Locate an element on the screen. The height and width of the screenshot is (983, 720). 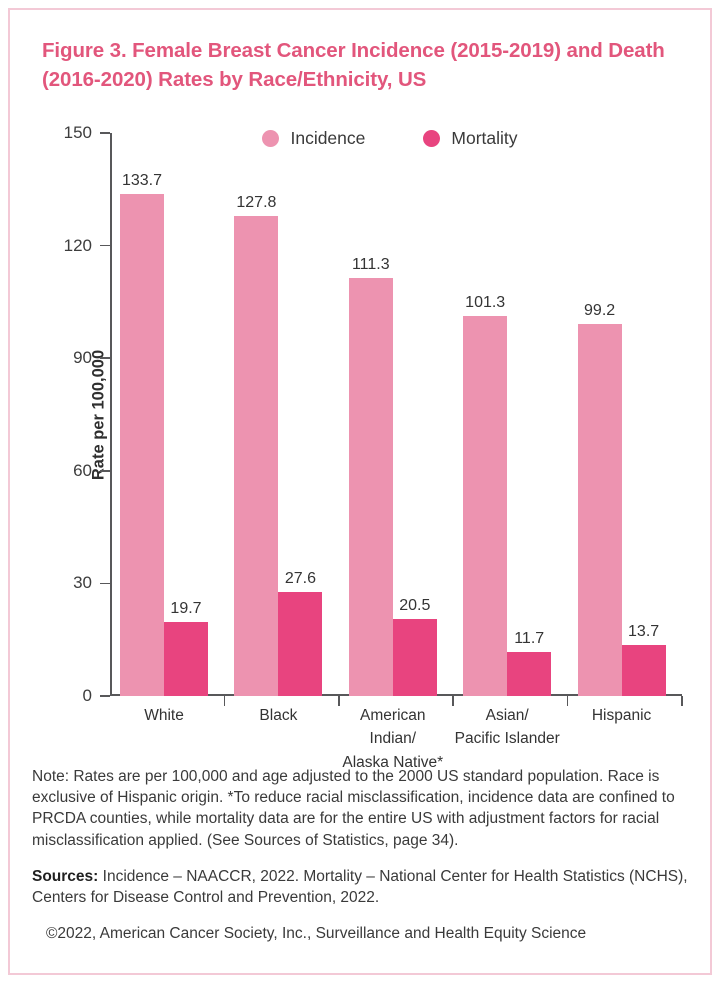
bar-value-label: 27.6 is located at coordinates (300, 579).